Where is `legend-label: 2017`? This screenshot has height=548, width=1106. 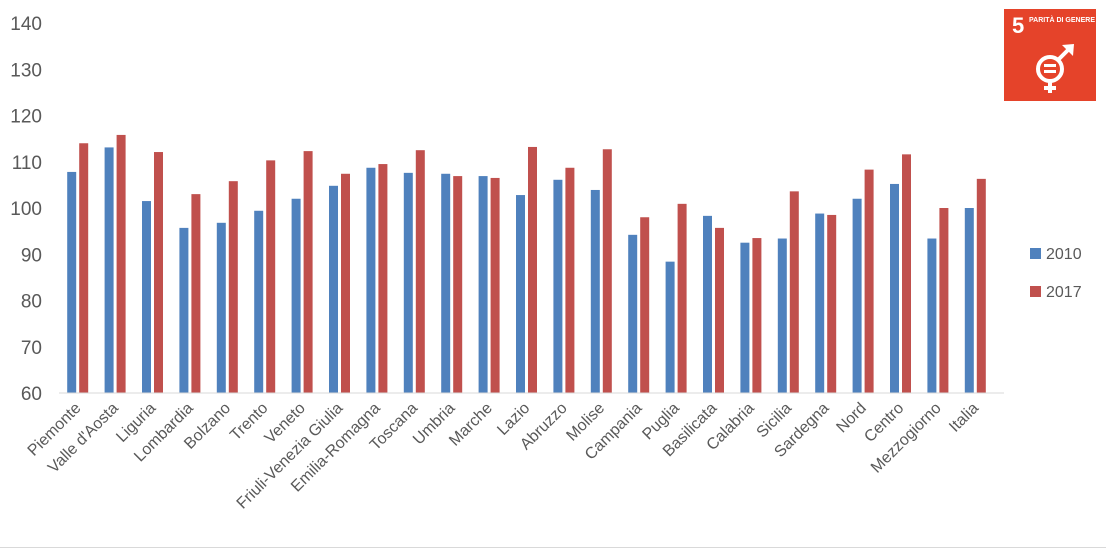
legend-label: 2017 is located at coordinates (1064, 292).